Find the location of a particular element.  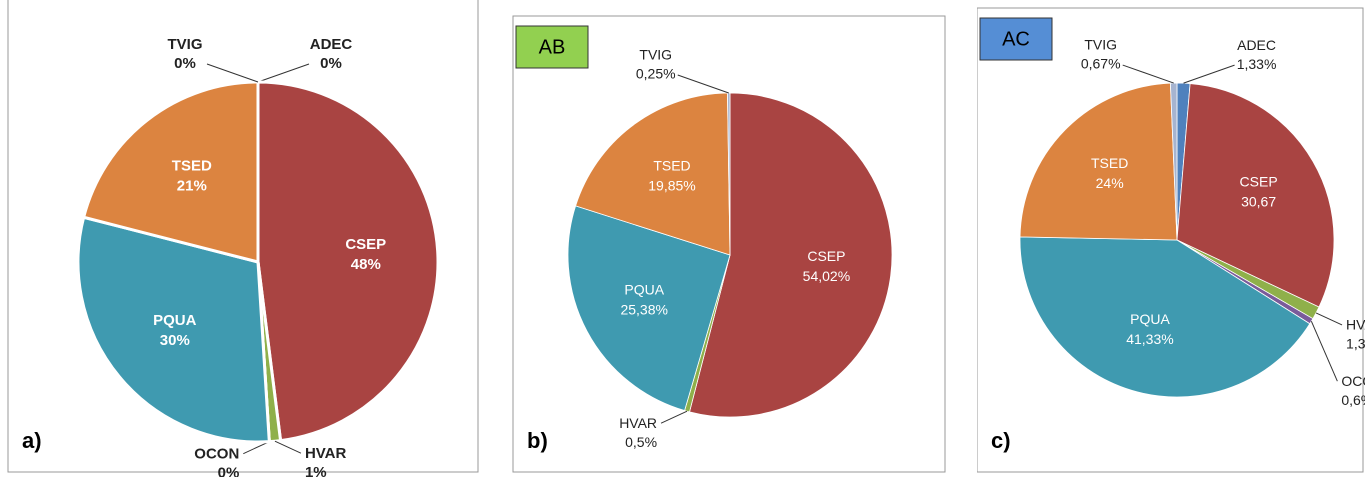

panel-label: b) is located at coordinates (537, 440).